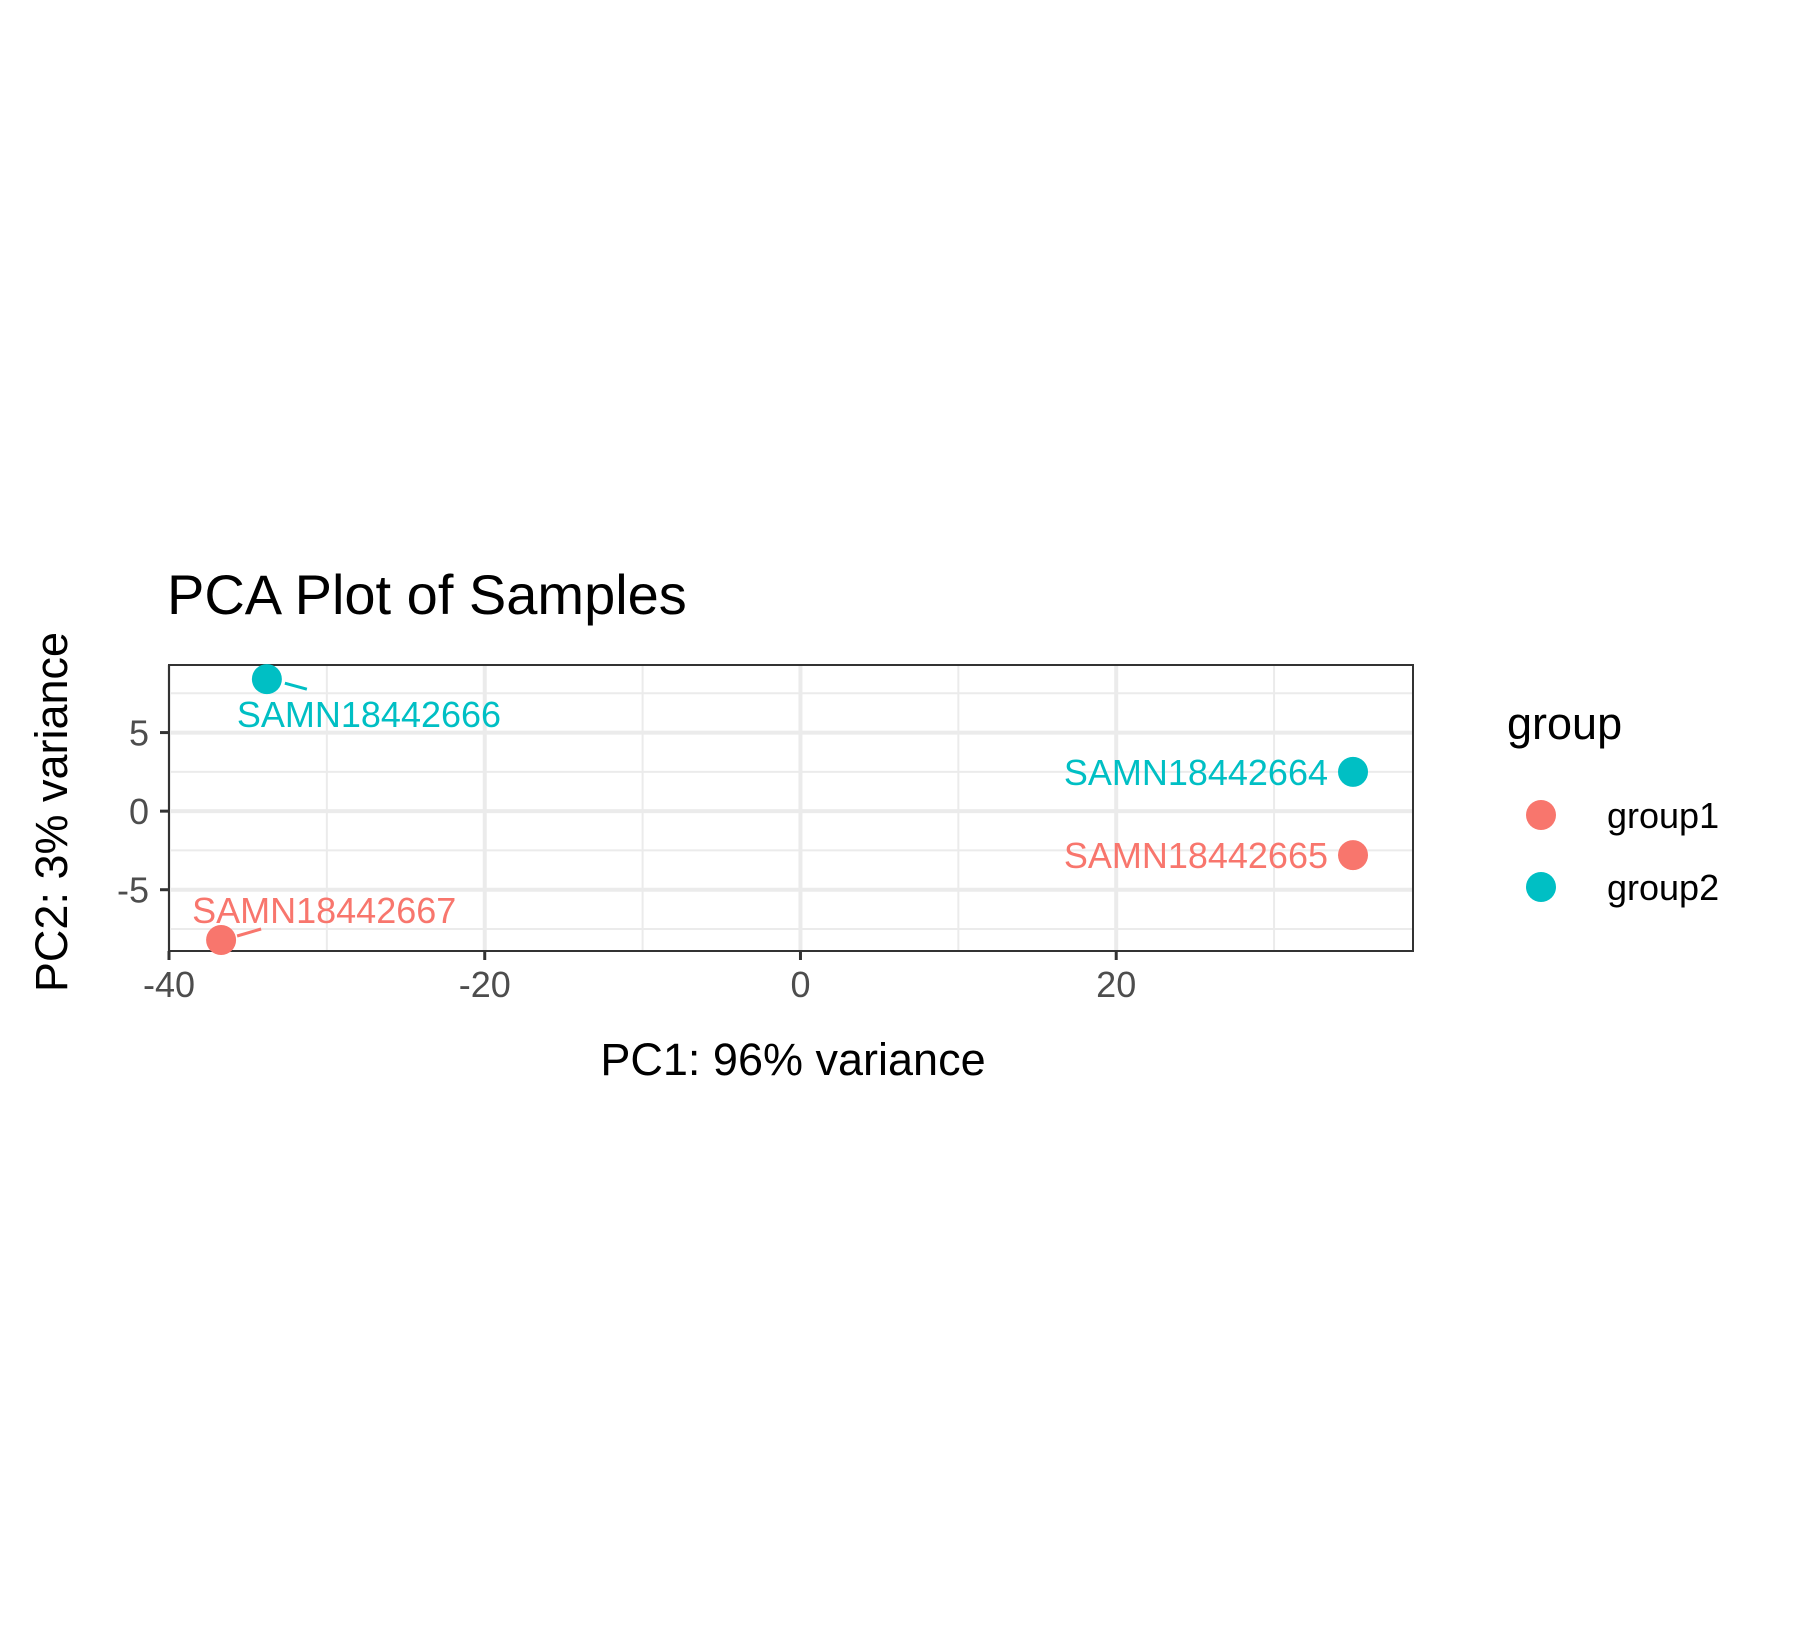 The width and height of the screenshot is (1800, 1650). Describe the element at coordinates (1196, 855) in the screenshot. I see `point-label: SAMN18442665` at that location.